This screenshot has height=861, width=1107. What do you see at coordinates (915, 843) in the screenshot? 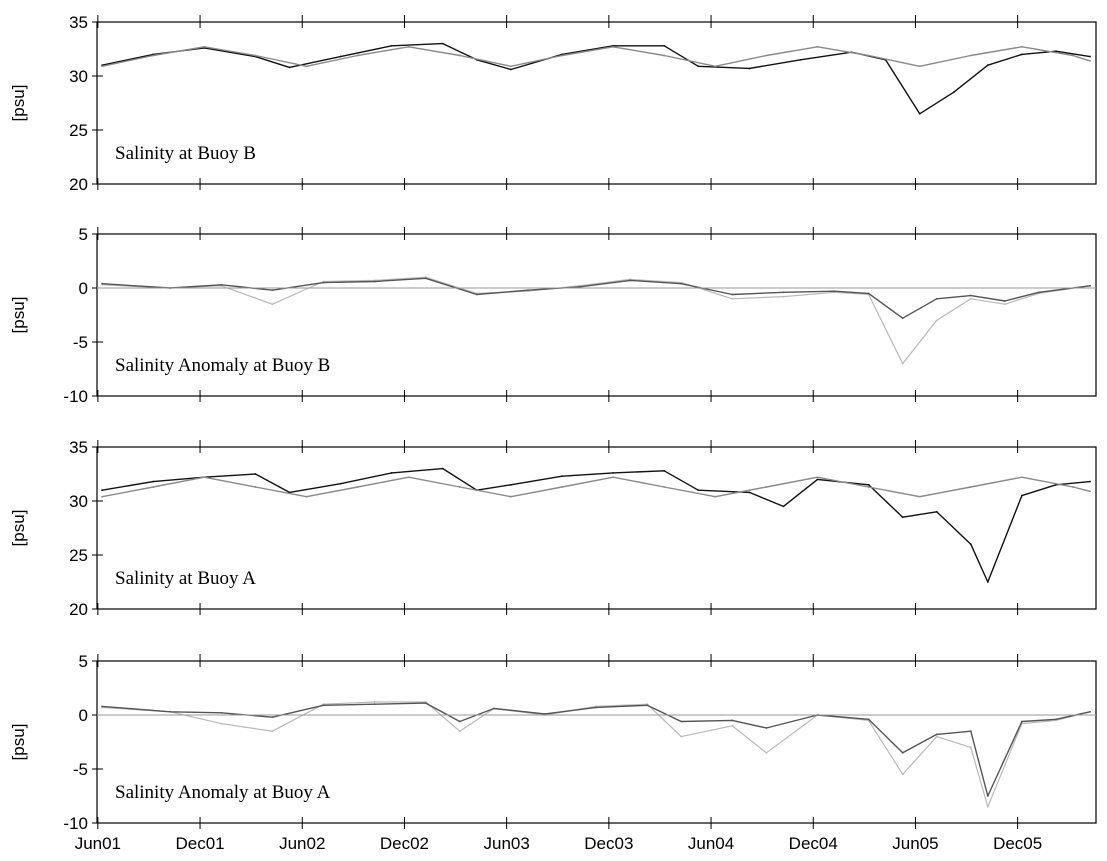
I see `x-tick-label: Jun05` at bounding box center [915, 843].